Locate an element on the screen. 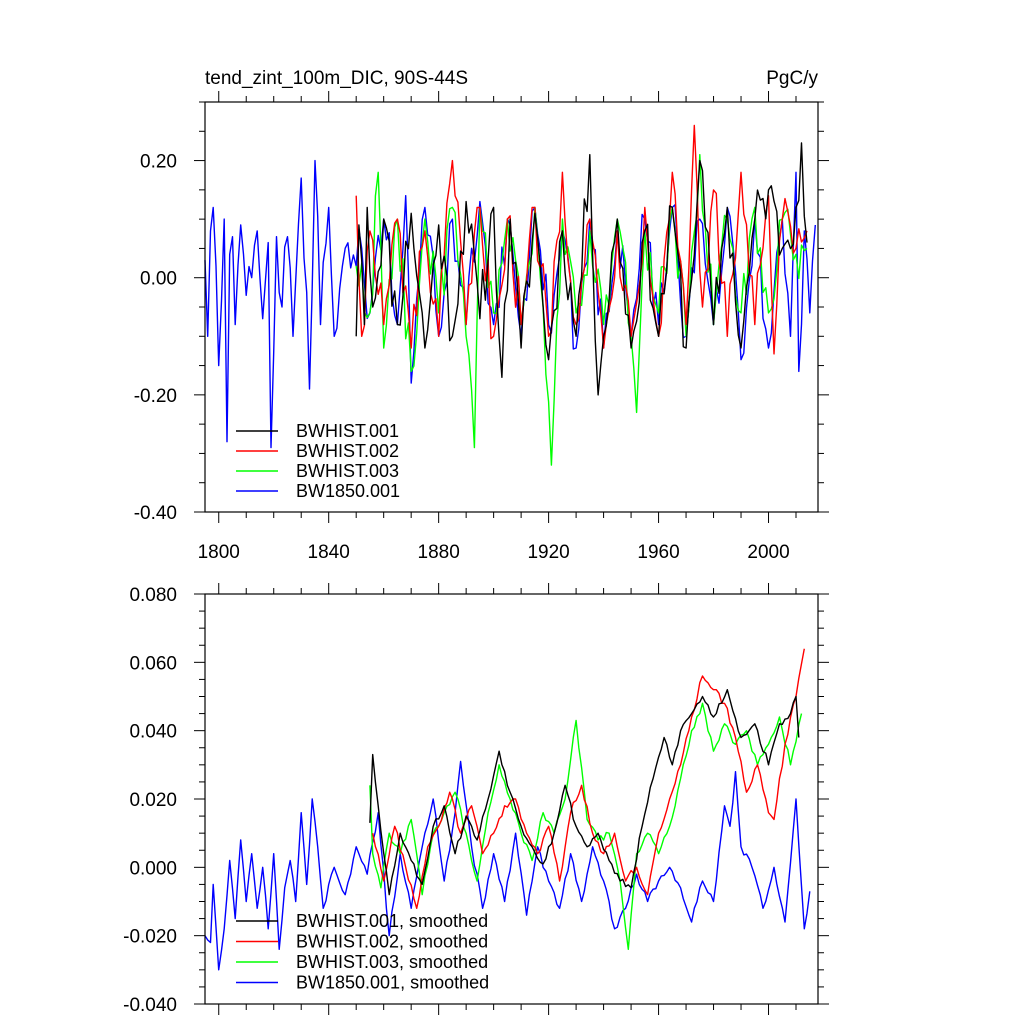 The width and height of the screenshot is (1024, 1024). y-tick-label: 0.20 is located at coordinates (158, 162).